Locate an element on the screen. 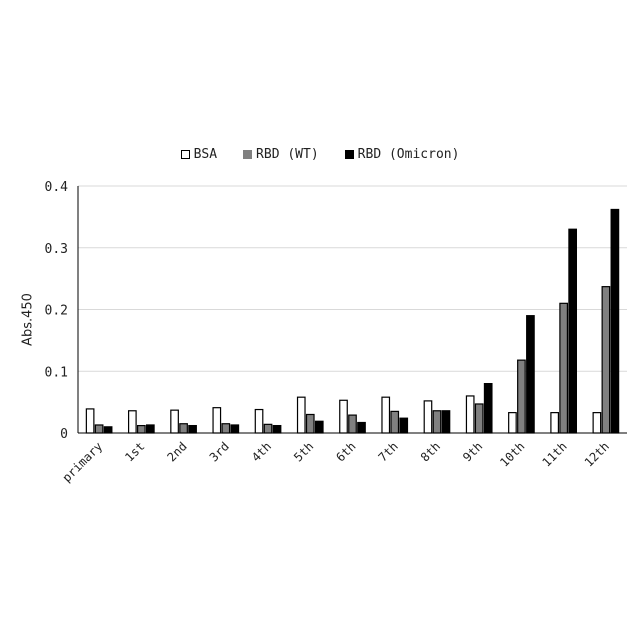  x-tick-label: primary is located at coordinates (83, 462).